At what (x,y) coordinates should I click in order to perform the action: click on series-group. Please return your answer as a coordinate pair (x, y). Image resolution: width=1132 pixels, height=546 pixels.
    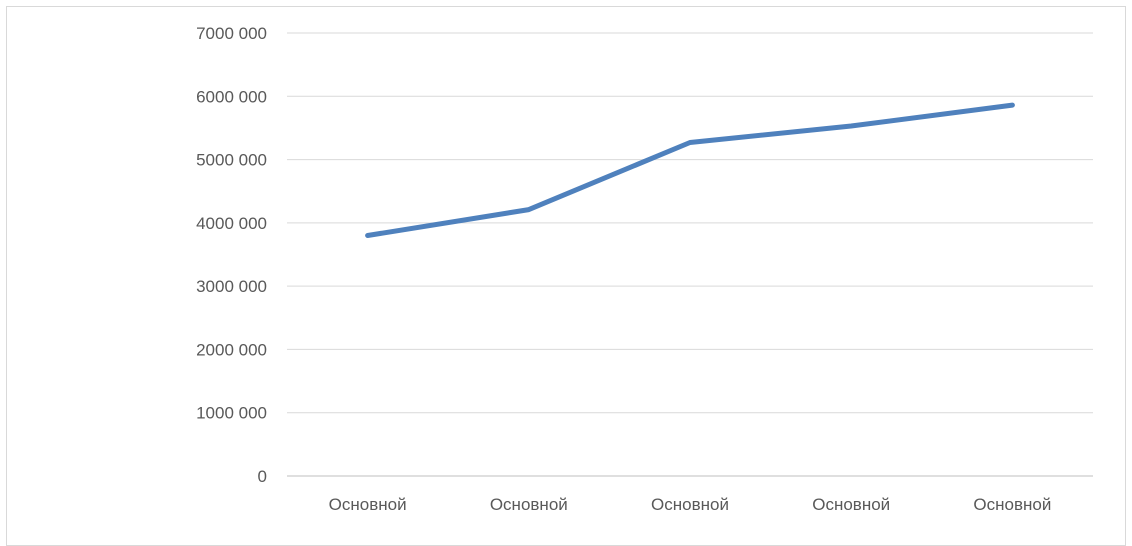
    Looking at the image, I should click on (690, 170).